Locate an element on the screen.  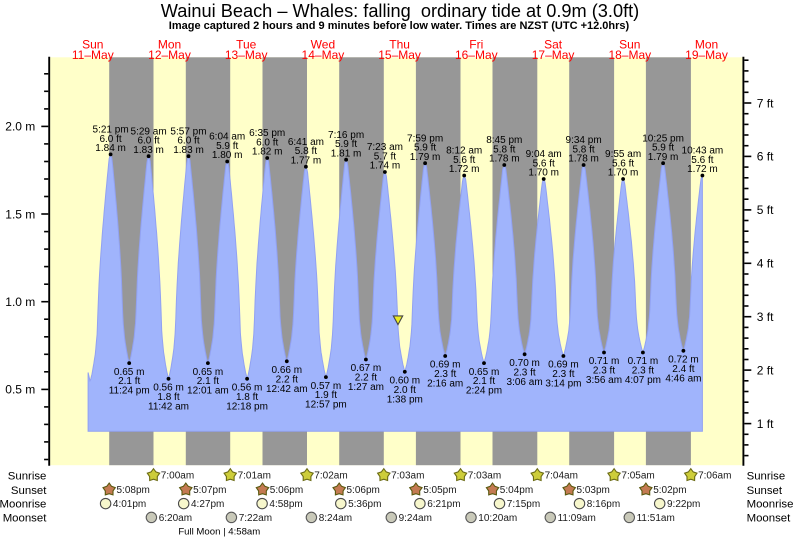
svg-text: 1.9 ft is located at coordinates (326, 395).